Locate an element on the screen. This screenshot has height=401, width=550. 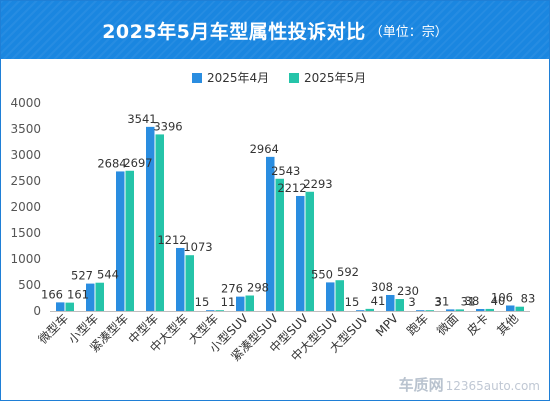
y-tick-label: 2000 is located at coordinates (25, 207).